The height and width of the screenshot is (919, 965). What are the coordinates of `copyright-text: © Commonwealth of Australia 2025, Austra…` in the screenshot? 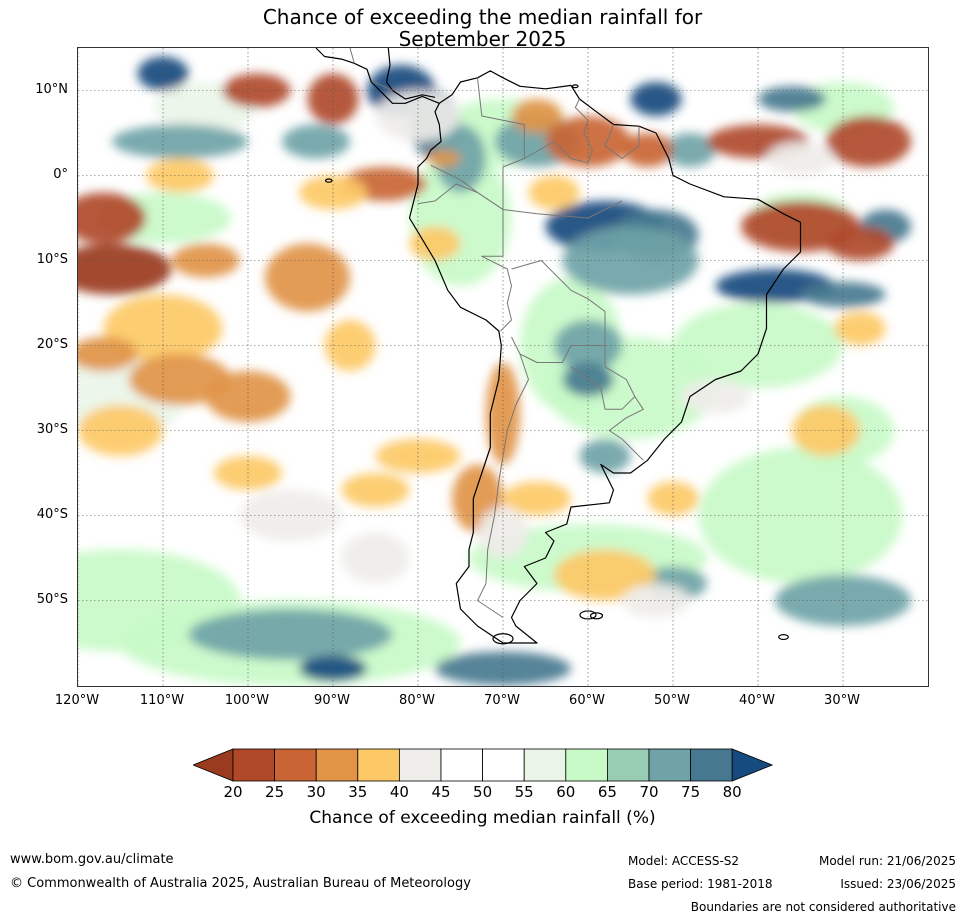 It's located at (240, 883).